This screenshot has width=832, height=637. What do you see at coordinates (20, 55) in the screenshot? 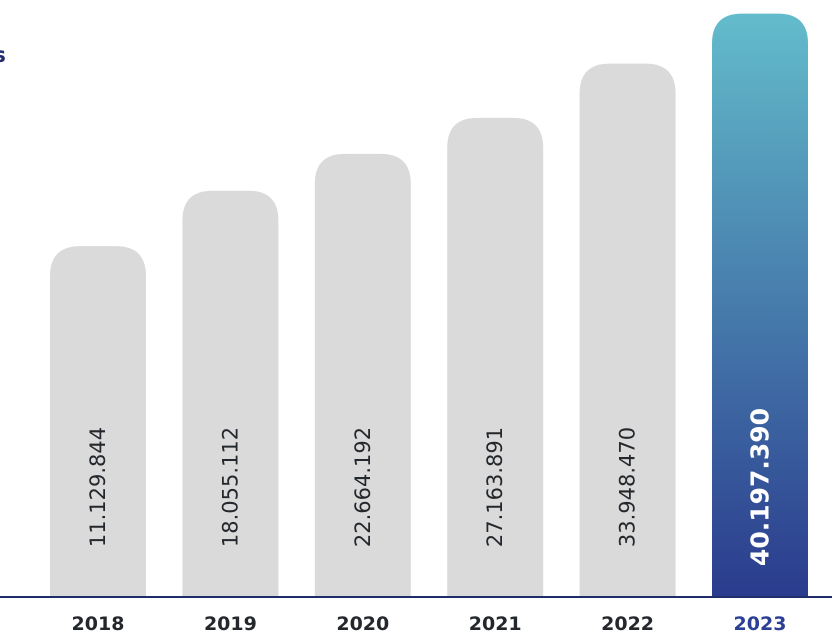
I see `chart-title: os` at bounding box center [20, 55].